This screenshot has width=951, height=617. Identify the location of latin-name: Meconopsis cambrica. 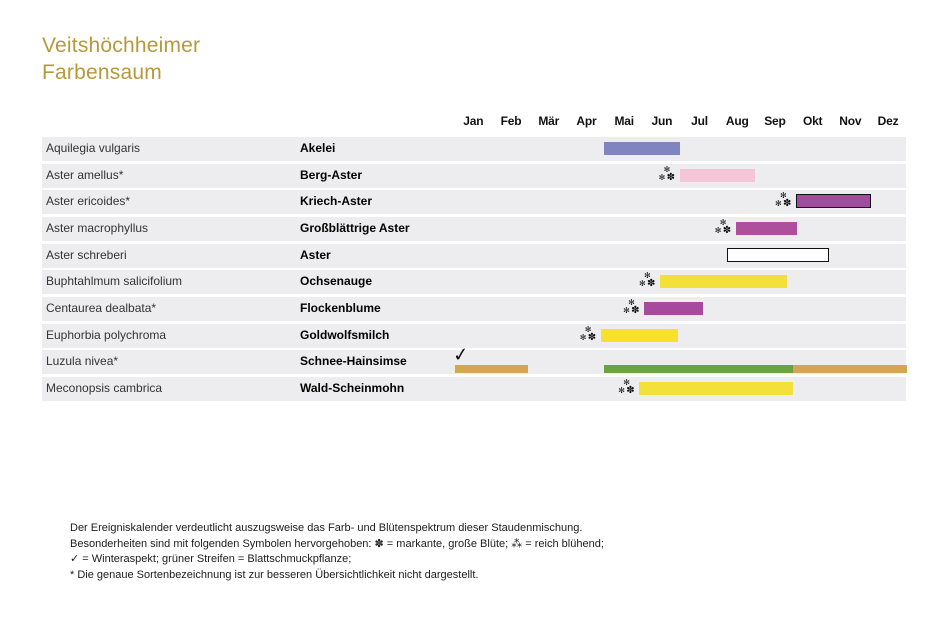
(104, 387).